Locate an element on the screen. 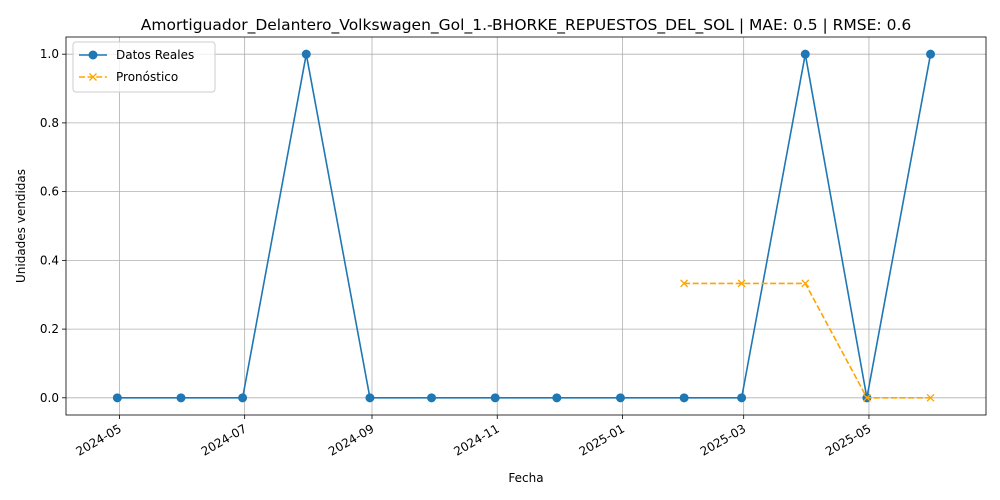  y-tick-label: 0.4 is located at coordinates (49, 260).